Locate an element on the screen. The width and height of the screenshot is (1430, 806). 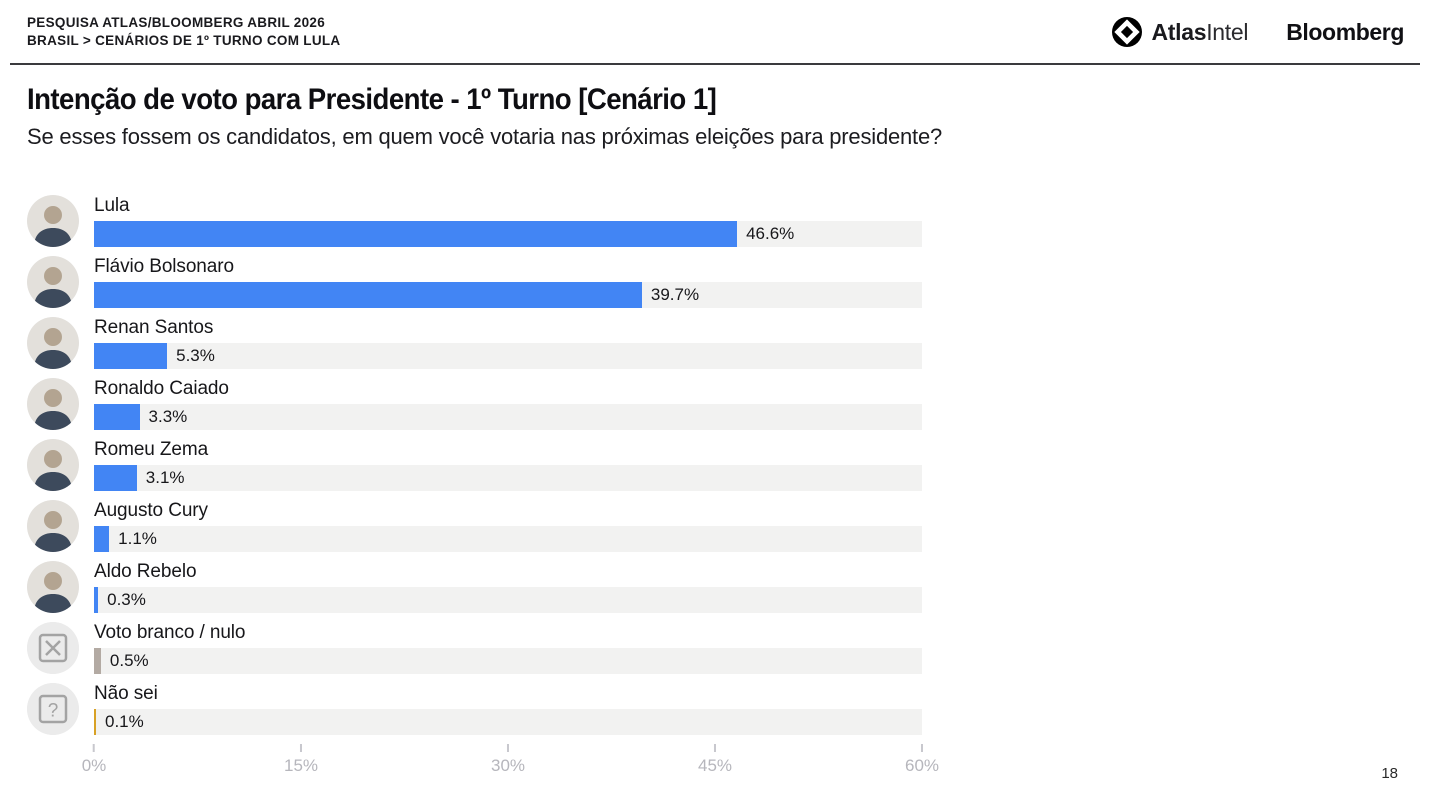
row-content: Aldo Rebelo 0.3% is located at coordinates (762, 587).